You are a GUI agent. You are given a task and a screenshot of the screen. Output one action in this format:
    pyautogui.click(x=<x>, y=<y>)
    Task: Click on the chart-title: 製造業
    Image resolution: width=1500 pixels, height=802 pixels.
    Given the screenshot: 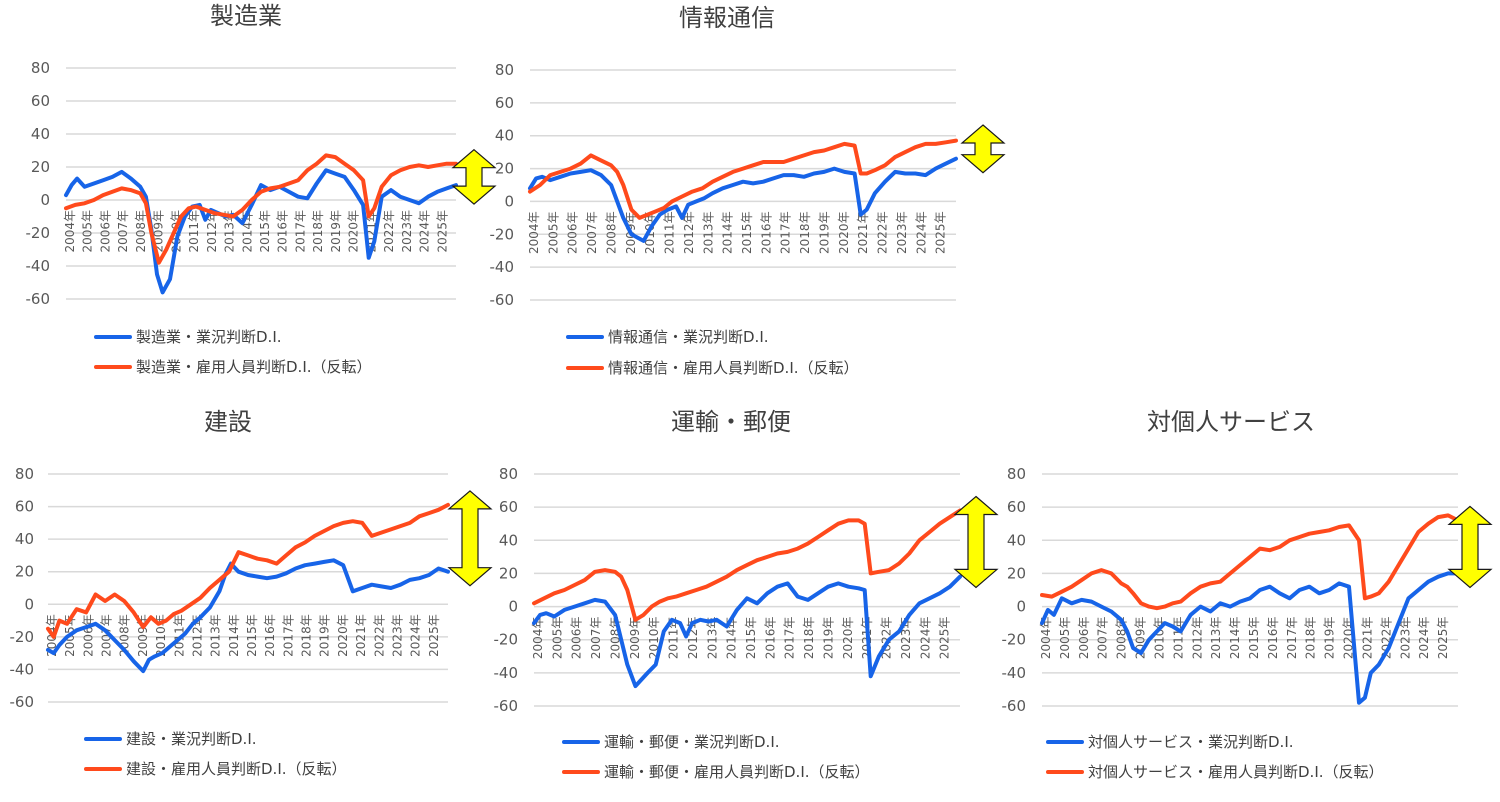 What is the action you would take?
    pyautogui.click(x=246, y=16)
    